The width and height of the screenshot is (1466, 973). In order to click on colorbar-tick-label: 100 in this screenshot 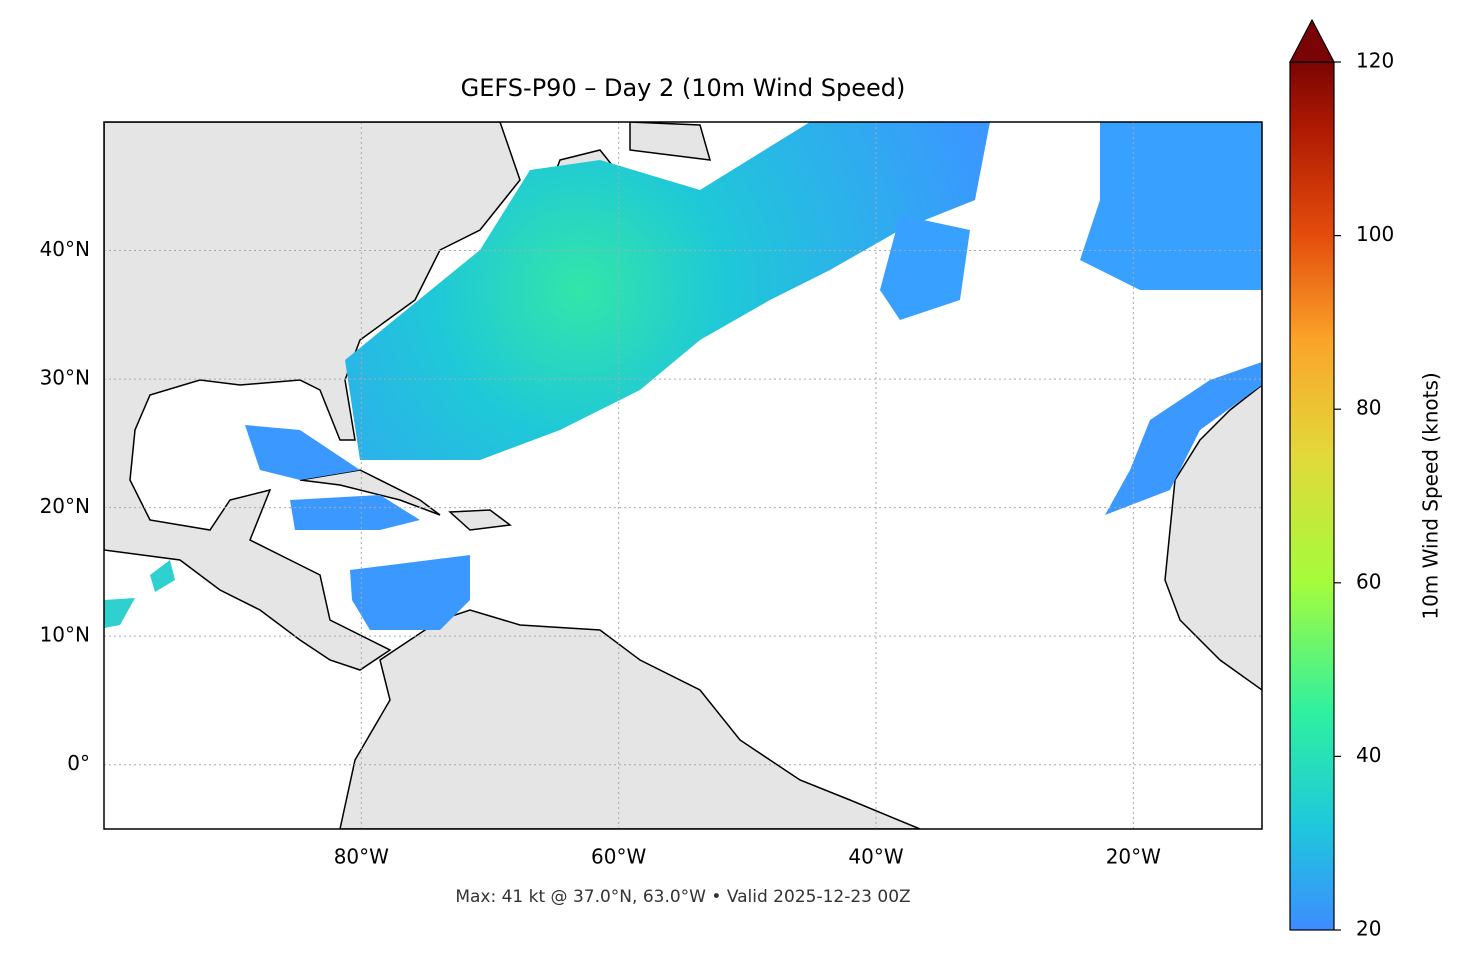, I will do `click(1375, 234)`.